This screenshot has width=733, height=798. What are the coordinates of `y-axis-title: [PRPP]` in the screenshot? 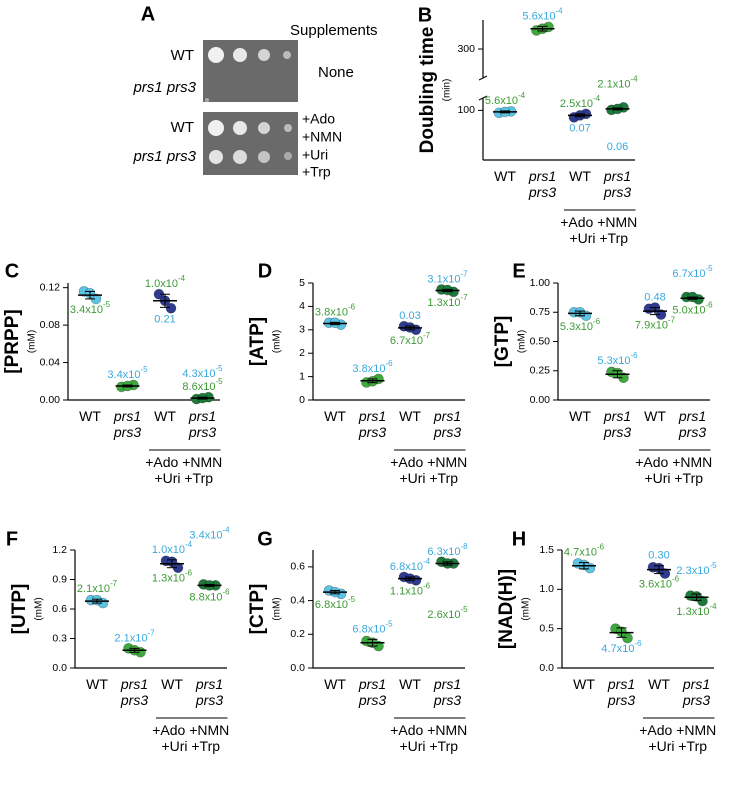 It's located at (12, 341).